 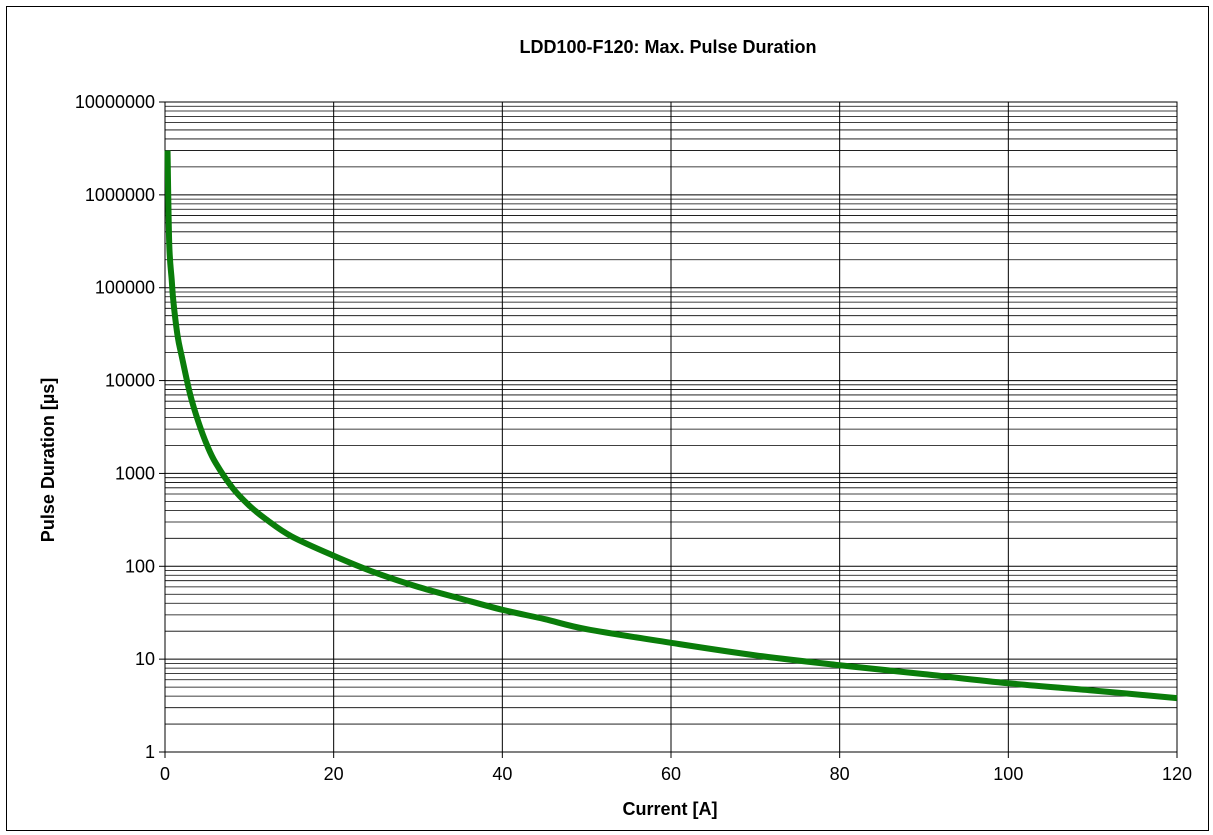 I want to click on y-tick-label: 100, so click(x=140, y=566).